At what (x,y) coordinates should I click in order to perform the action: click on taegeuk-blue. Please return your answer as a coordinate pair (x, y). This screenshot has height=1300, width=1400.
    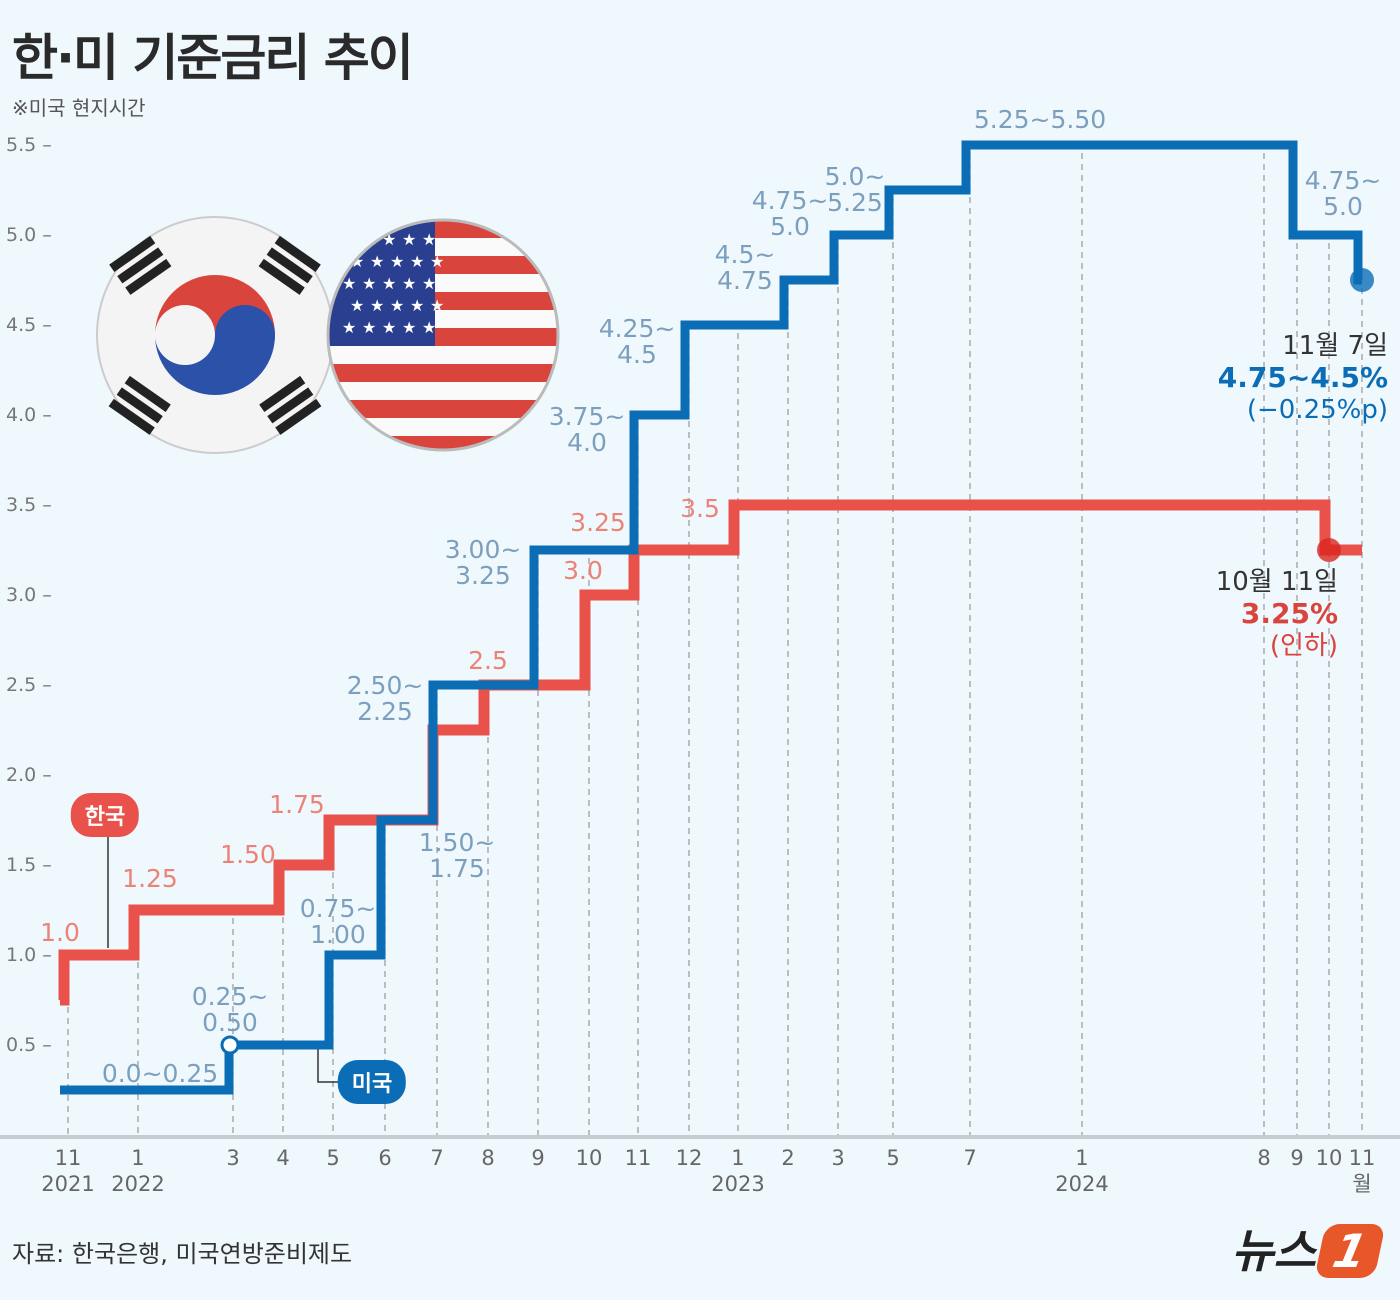
    Looking at the image, I should click on (215, 350).